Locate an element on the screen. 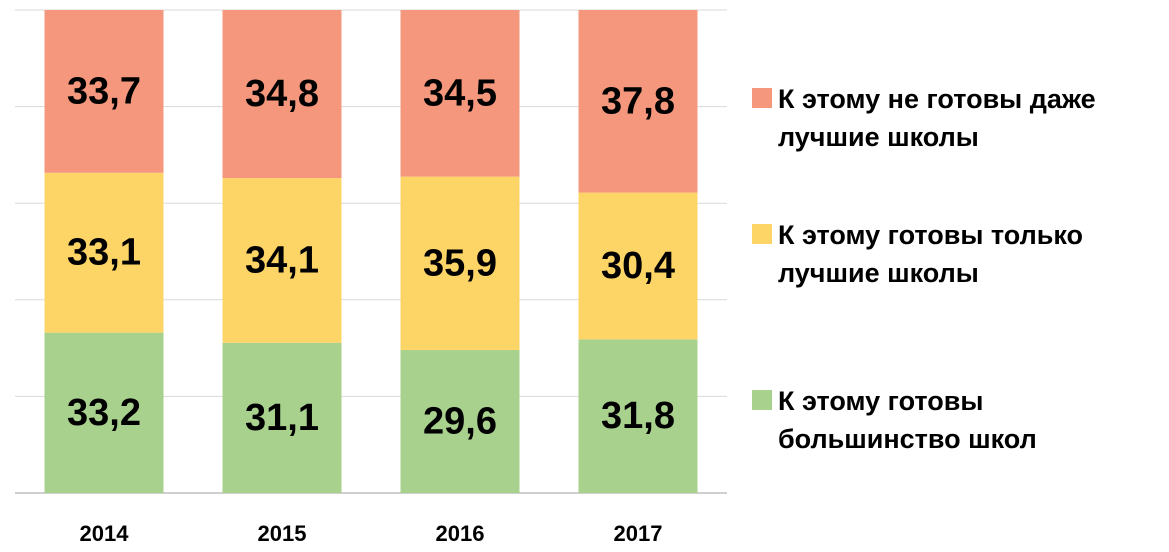 The height and width of the screenshot is (552, 1169). x-tick-label: 2015 is located at coordinates (282, 533).